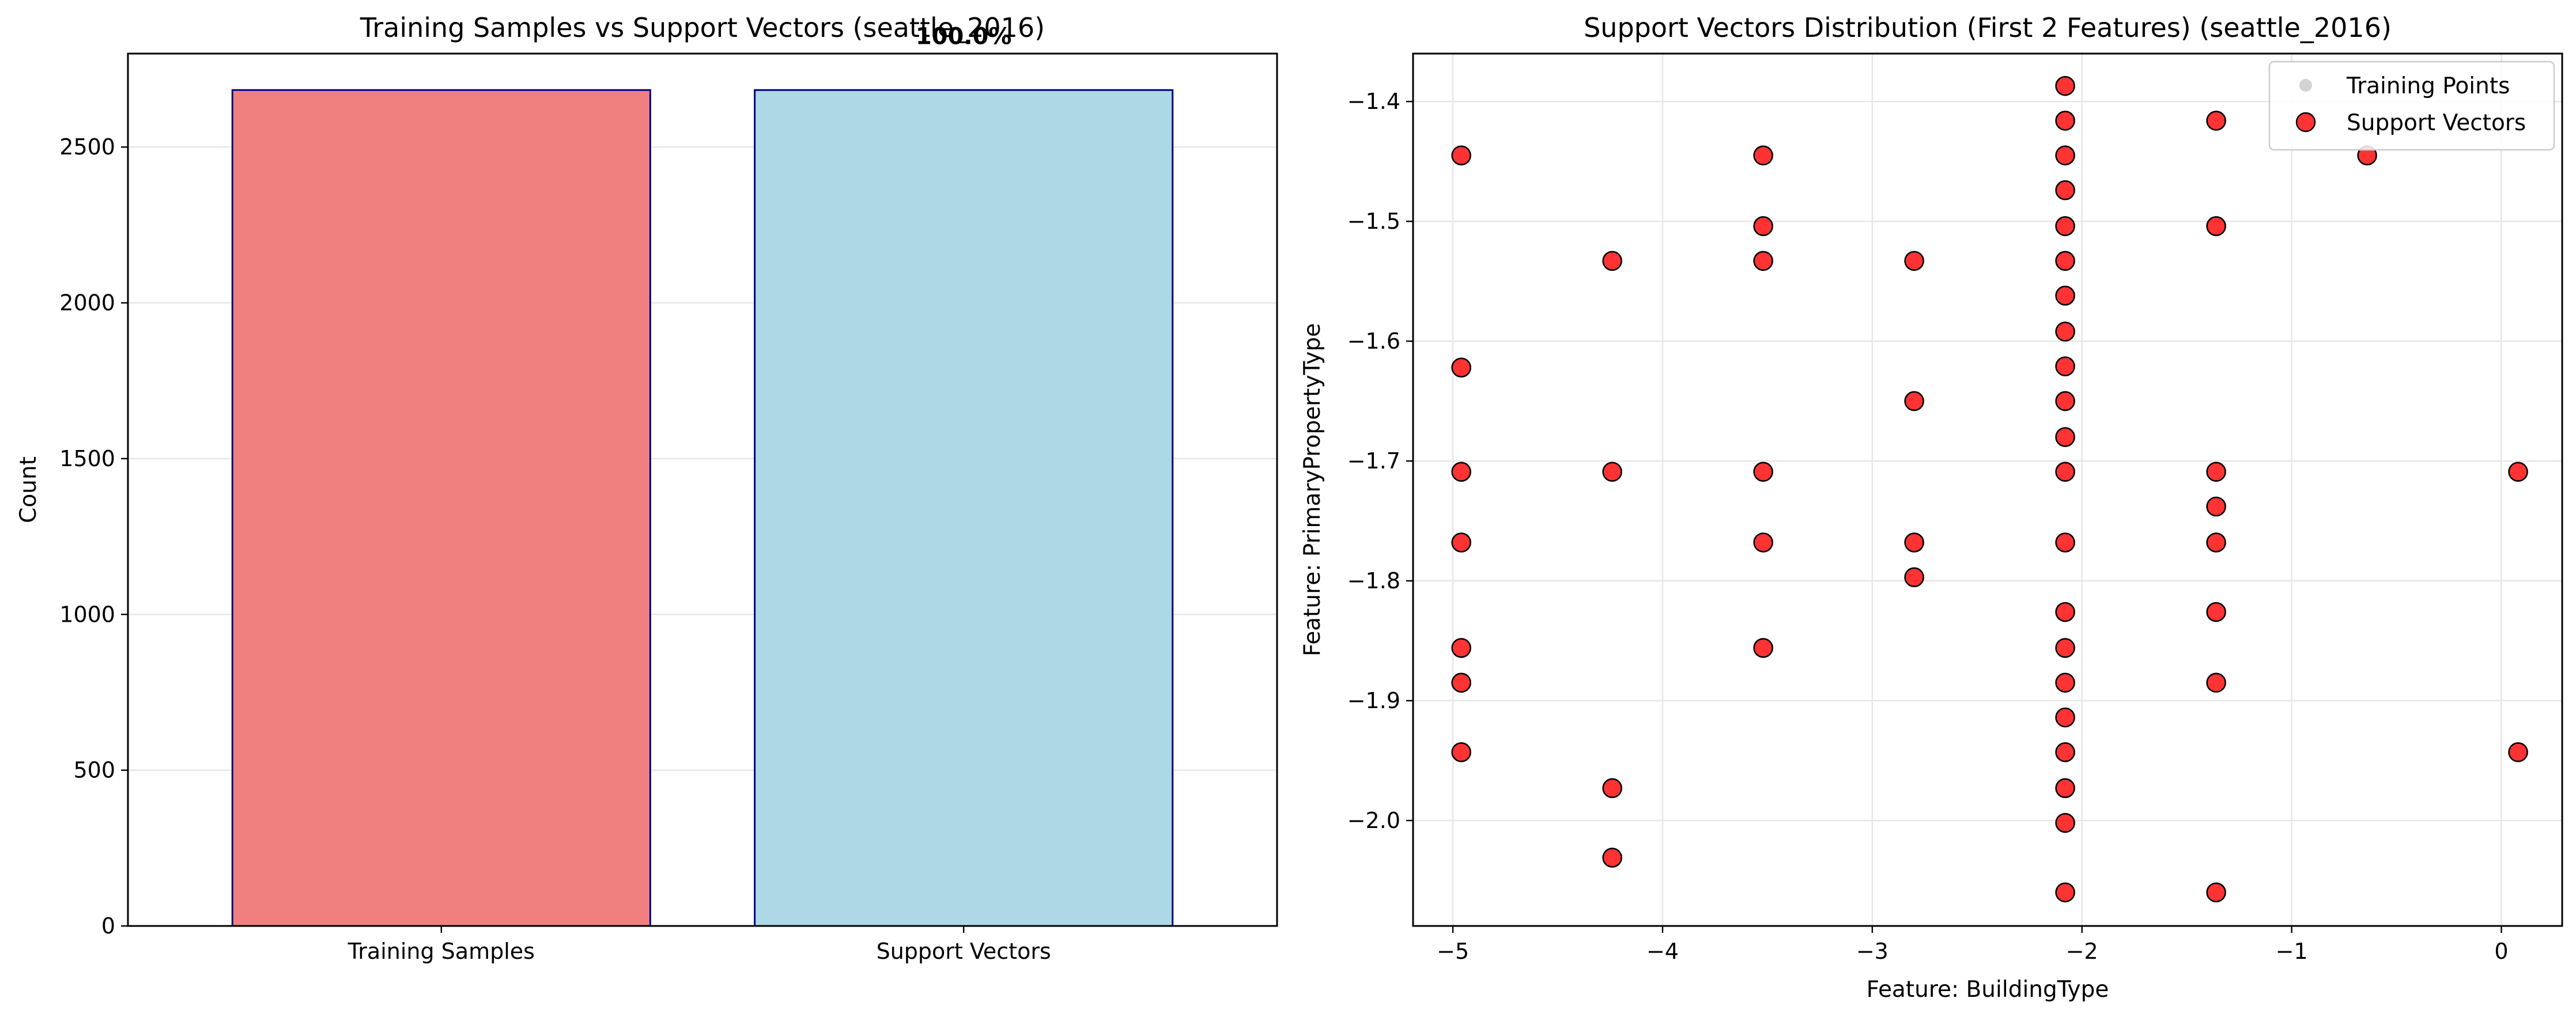 This screenshot has width=2576, height=1017. I want to click on bar-chart-y-tick-label: 500, so click(94, 770).